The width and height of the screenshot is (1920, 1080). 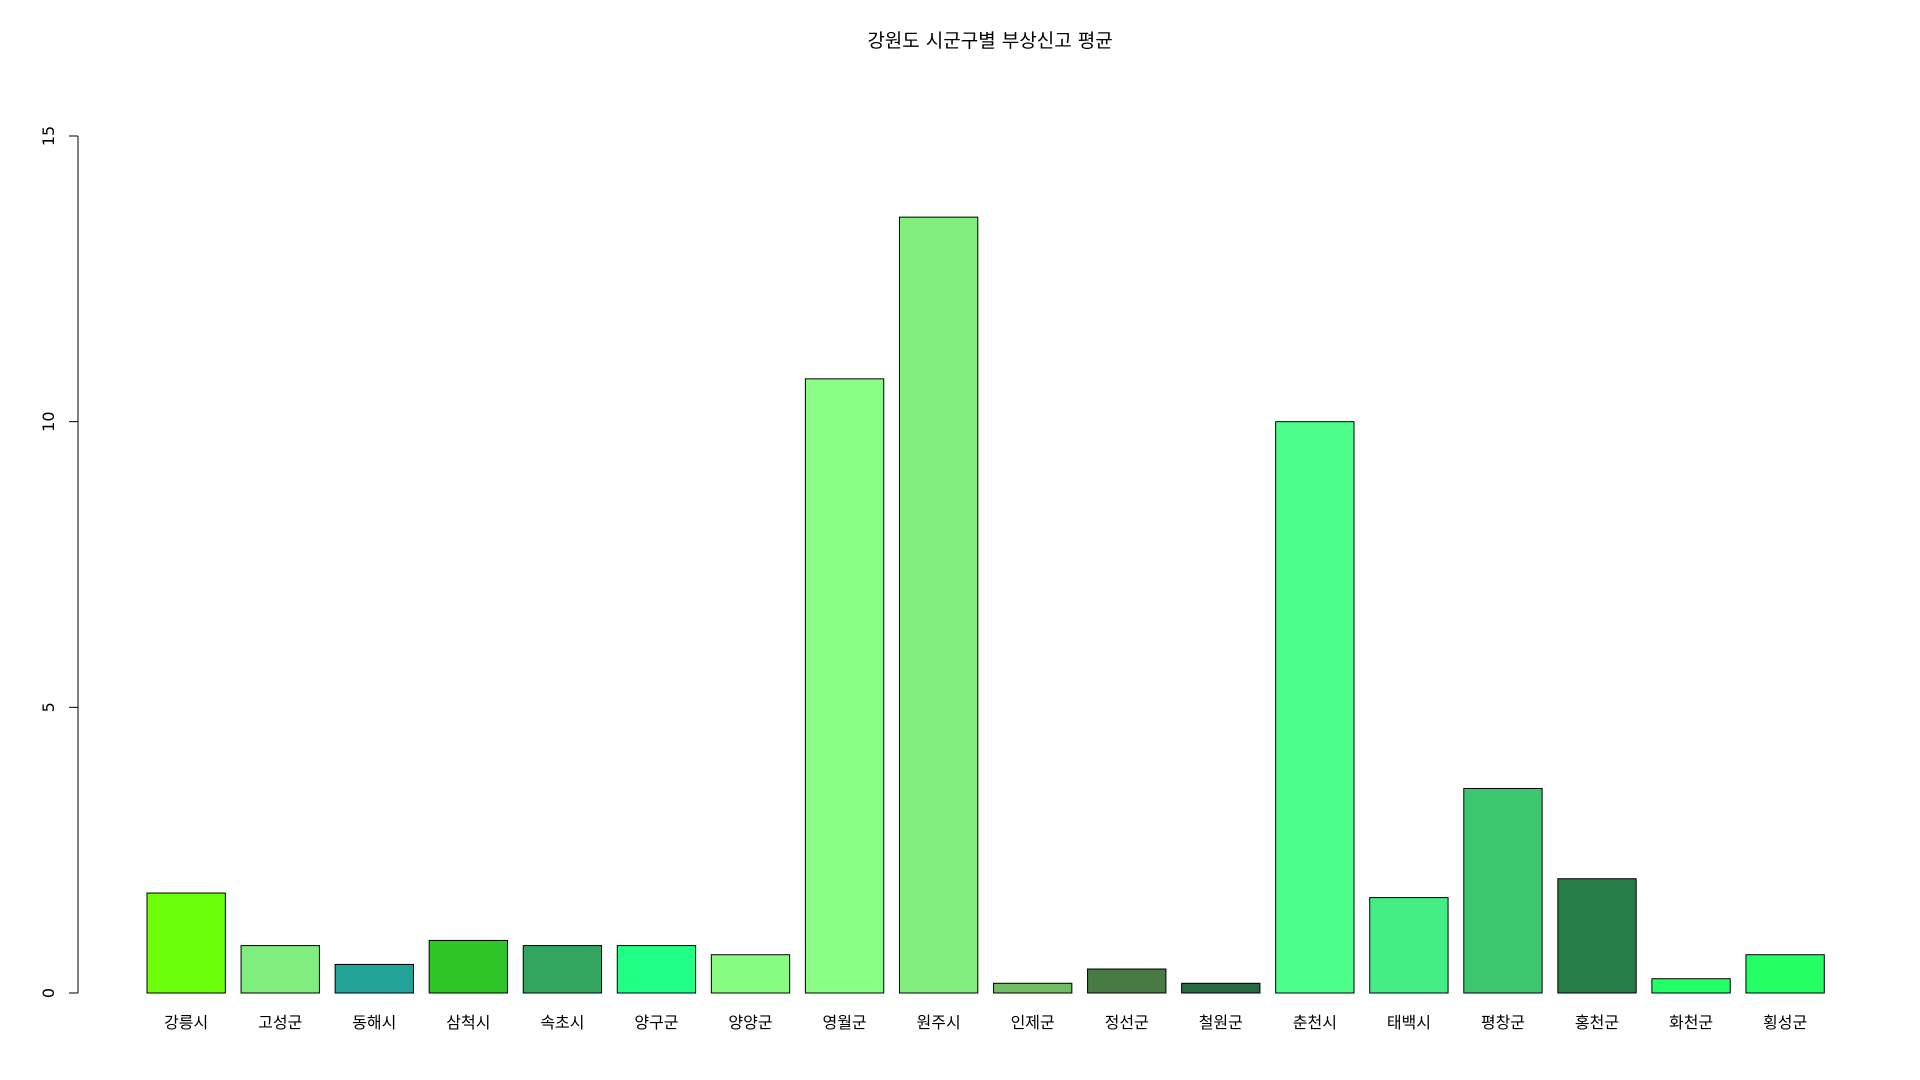 I want to click on x-tick-label: 횡성군, so click(x=1785, y=1022).